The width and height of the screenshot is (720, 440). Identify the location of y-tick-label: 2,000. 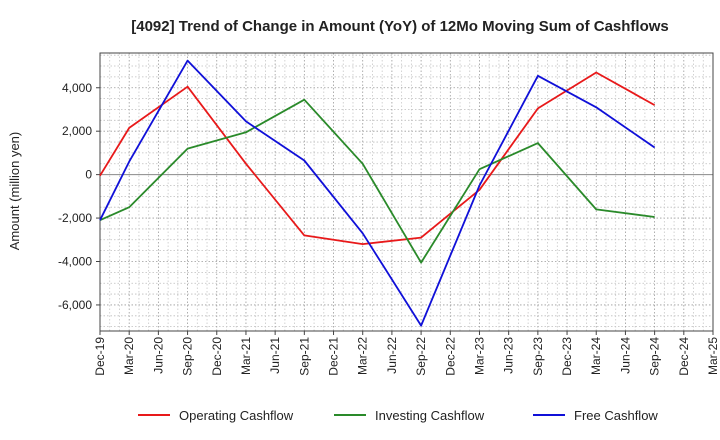
(77, 131).